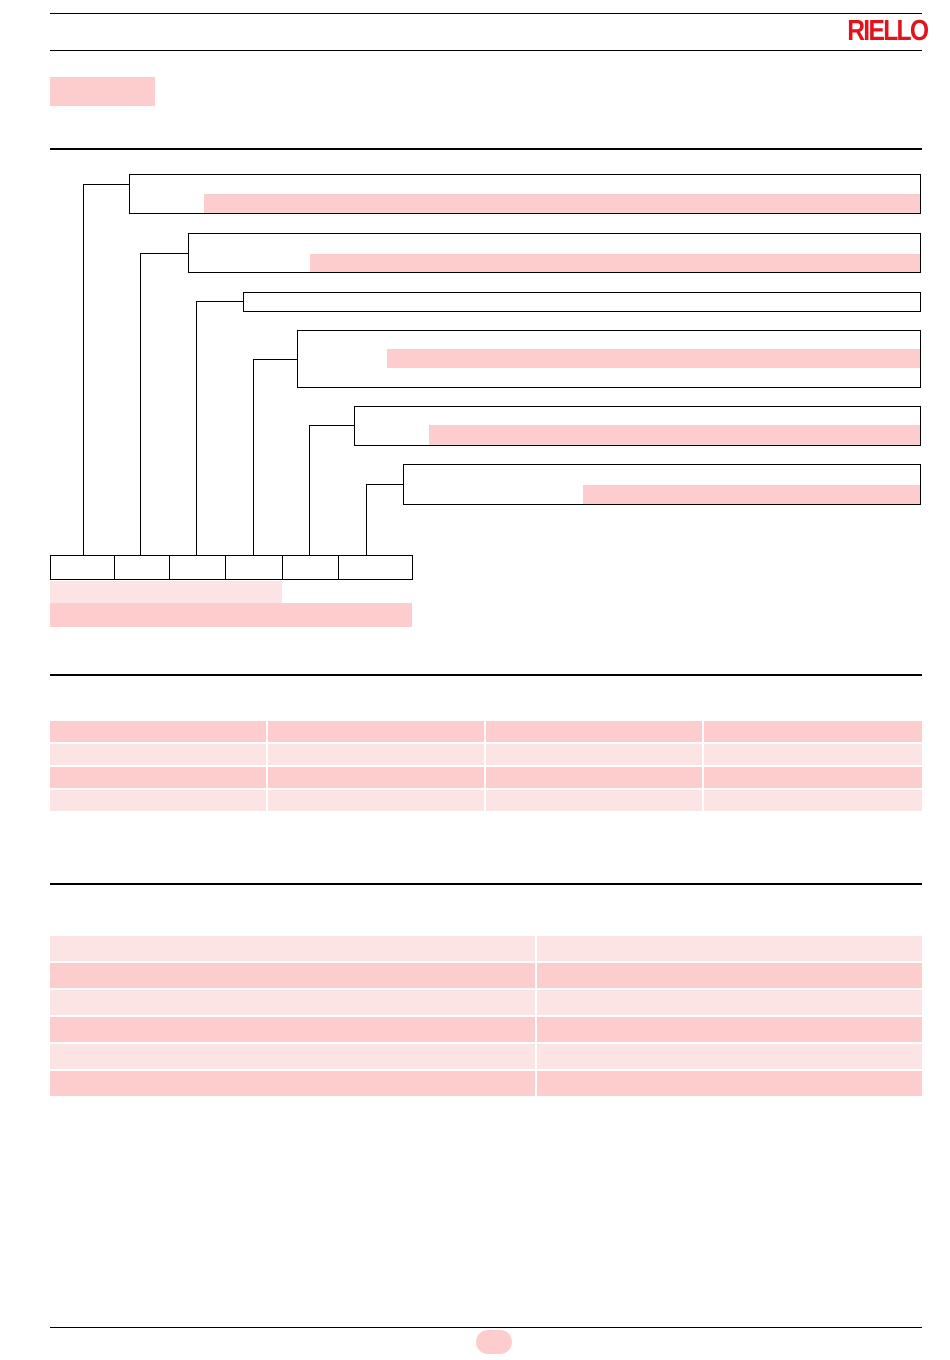 The width and height of the screenshot is (950, 1360). I want to click on designation-box-5-highlight, so click(674, 435).